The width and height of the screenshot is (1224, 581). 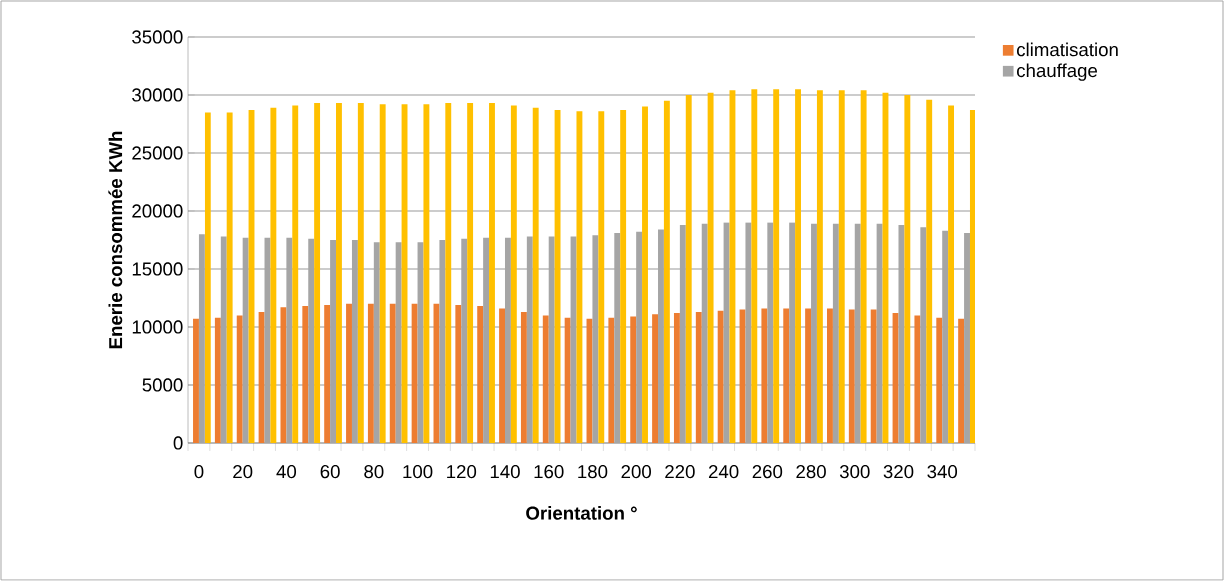 What do you see at coordinates (581, 513) in the screenshot?
I see `x-axis-title: Orientation °` at bounding box center [581, 513].